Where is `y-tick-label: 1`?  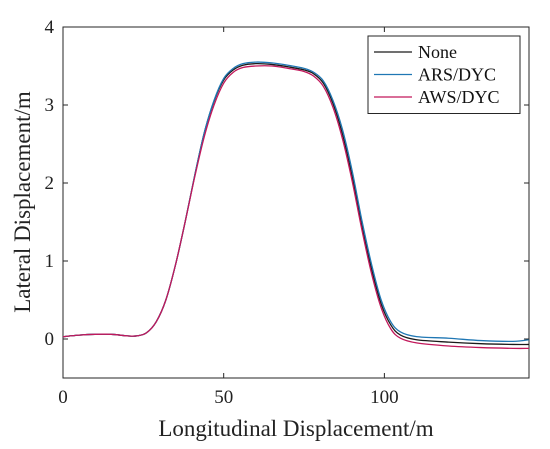 y-tick-label: 1 is located at coordinates (50, 261).